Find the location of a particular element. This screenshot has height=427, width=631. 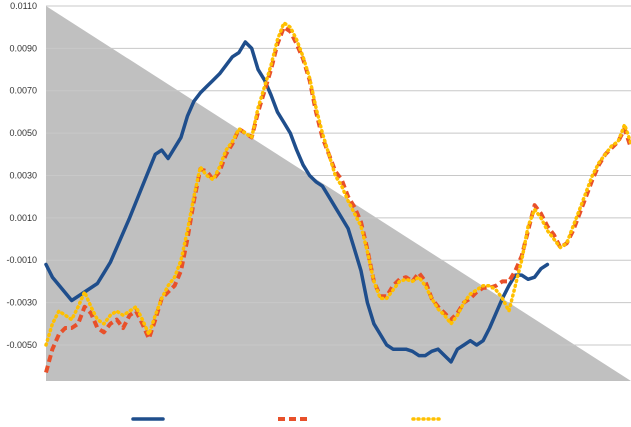

y-tick-label: -0.0050 is located at coordinates (21, 345).